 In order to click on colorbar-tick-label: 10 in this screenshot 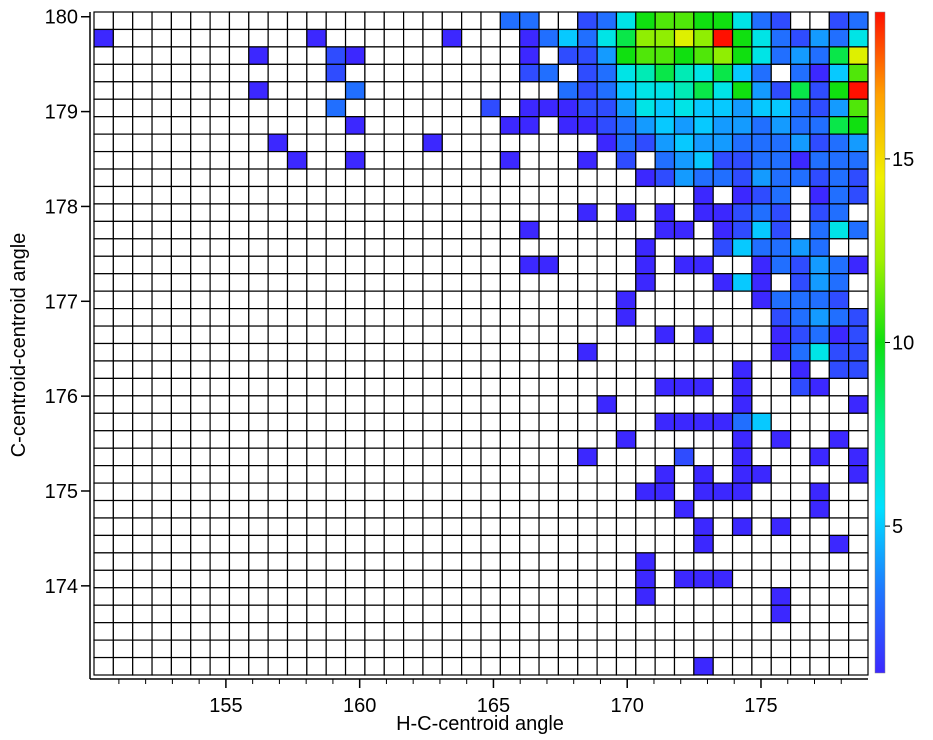, I will do `click(903, 344)`.